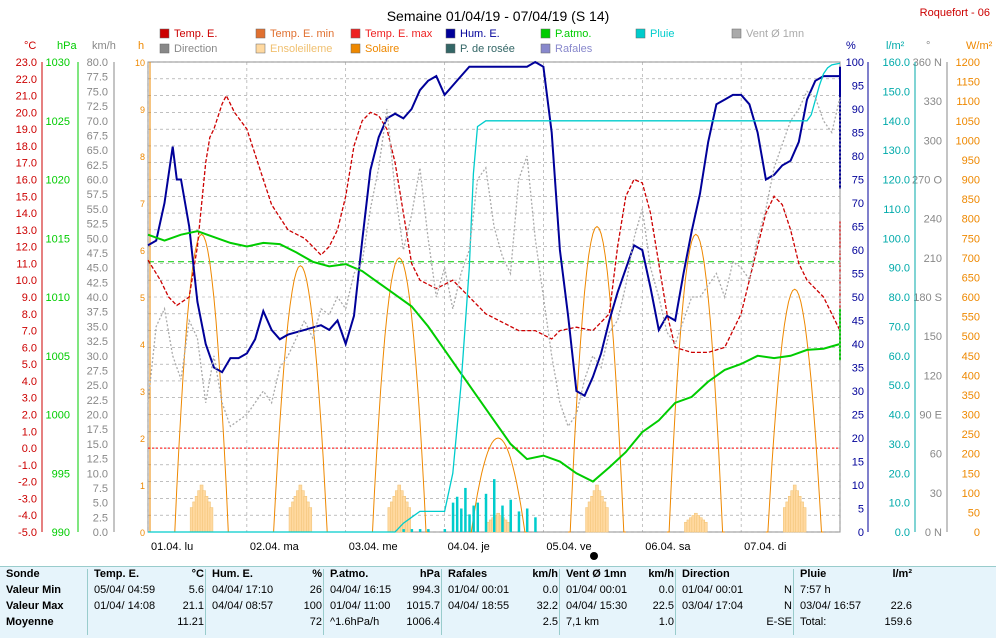  I want to click on x-tick-label: 04.04. je, so click(469, 547).